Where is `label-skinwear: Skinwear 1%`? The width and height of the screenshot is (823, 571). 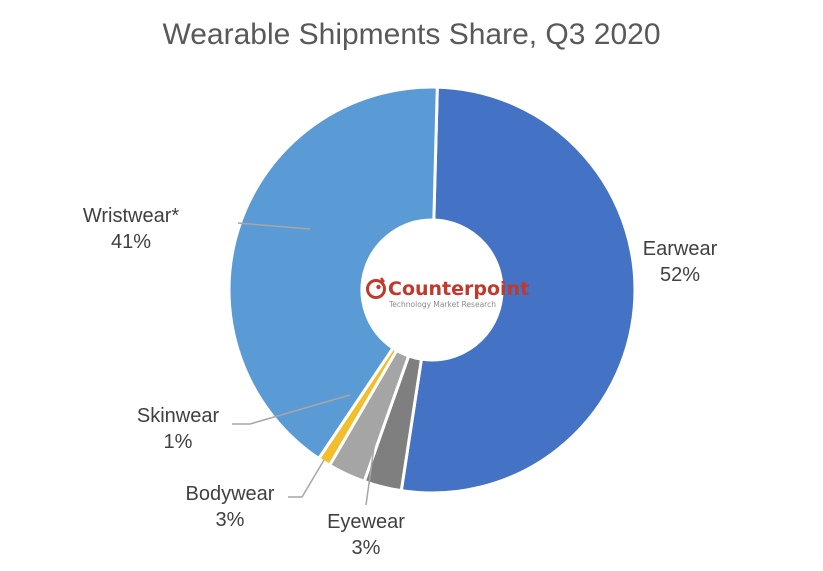 label-skinwear: Skinwear 1% is located at coordinates (178, 429).